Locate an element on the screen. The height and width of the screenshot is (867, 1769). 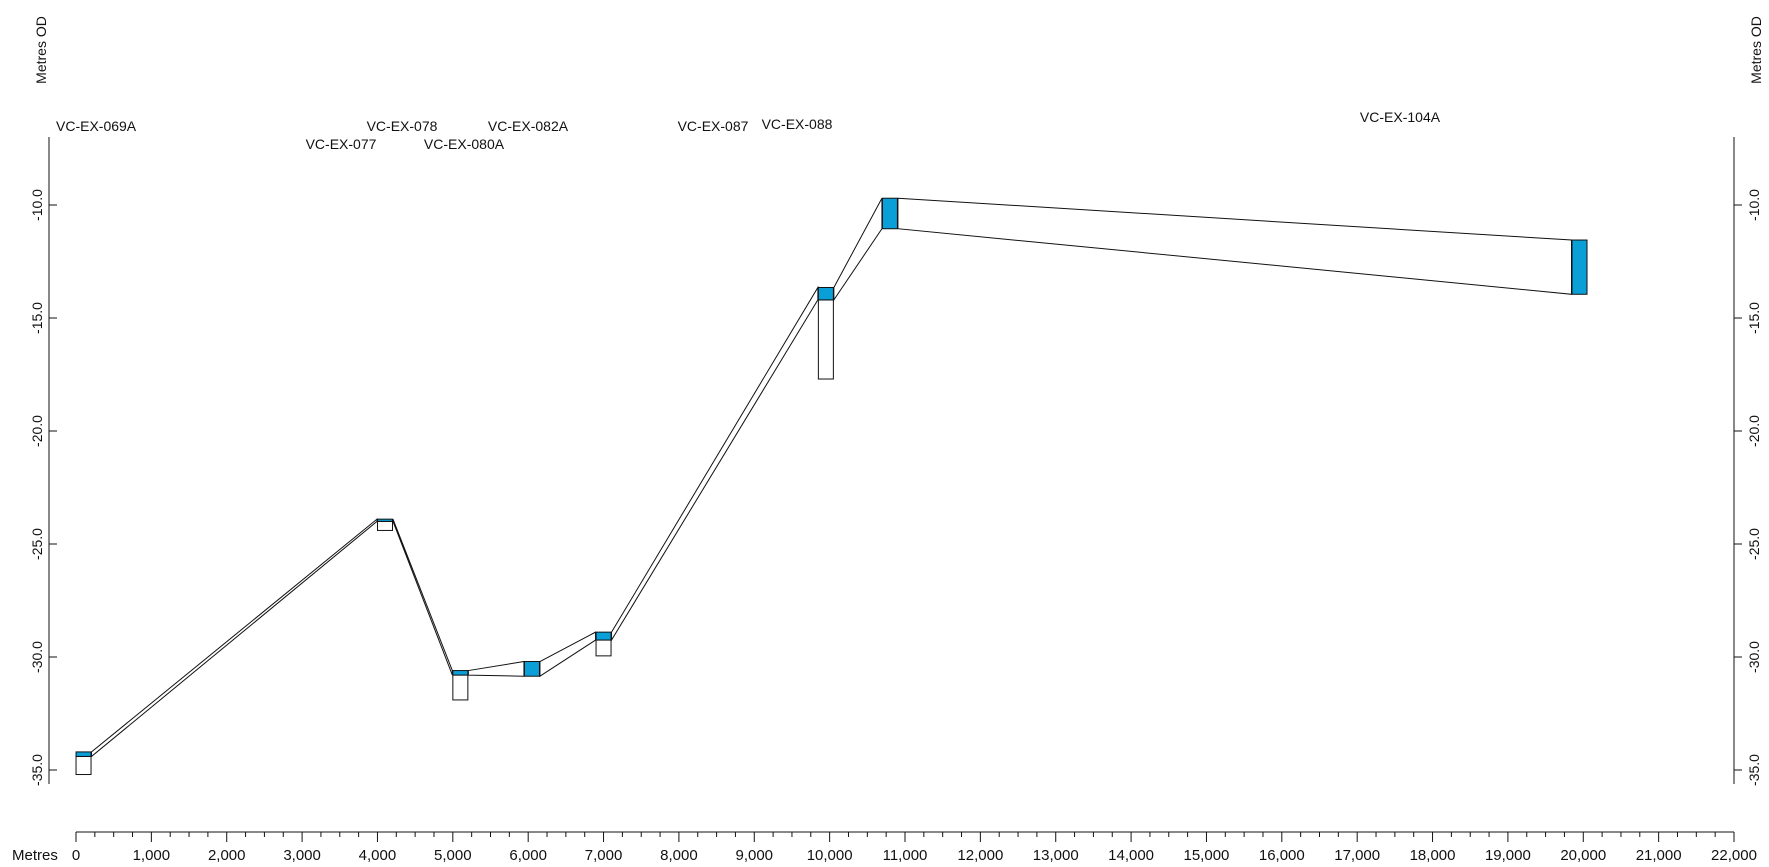
right-y-tick-label: -30.0 is located at coordinates (1754, 657).